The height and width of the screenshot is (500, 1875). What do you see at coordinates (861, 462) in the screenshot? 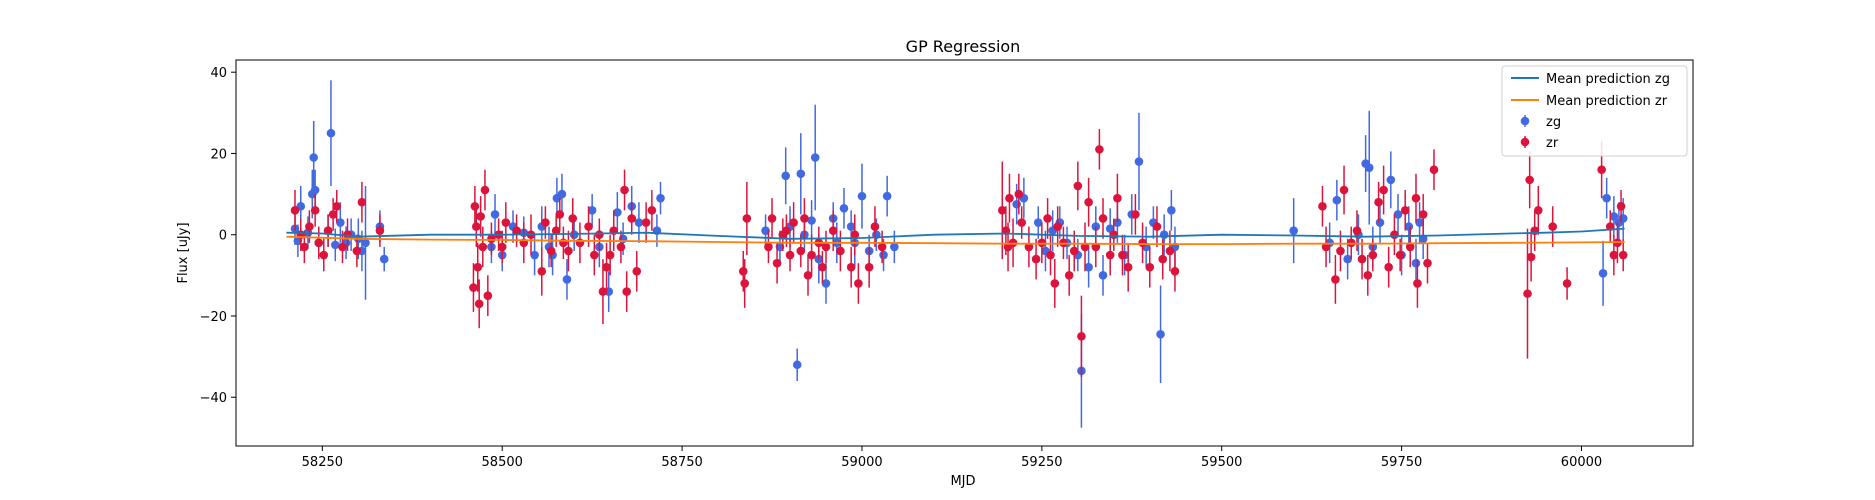
I see `x-tick-label: 59000` at bounding box center [861, 462].